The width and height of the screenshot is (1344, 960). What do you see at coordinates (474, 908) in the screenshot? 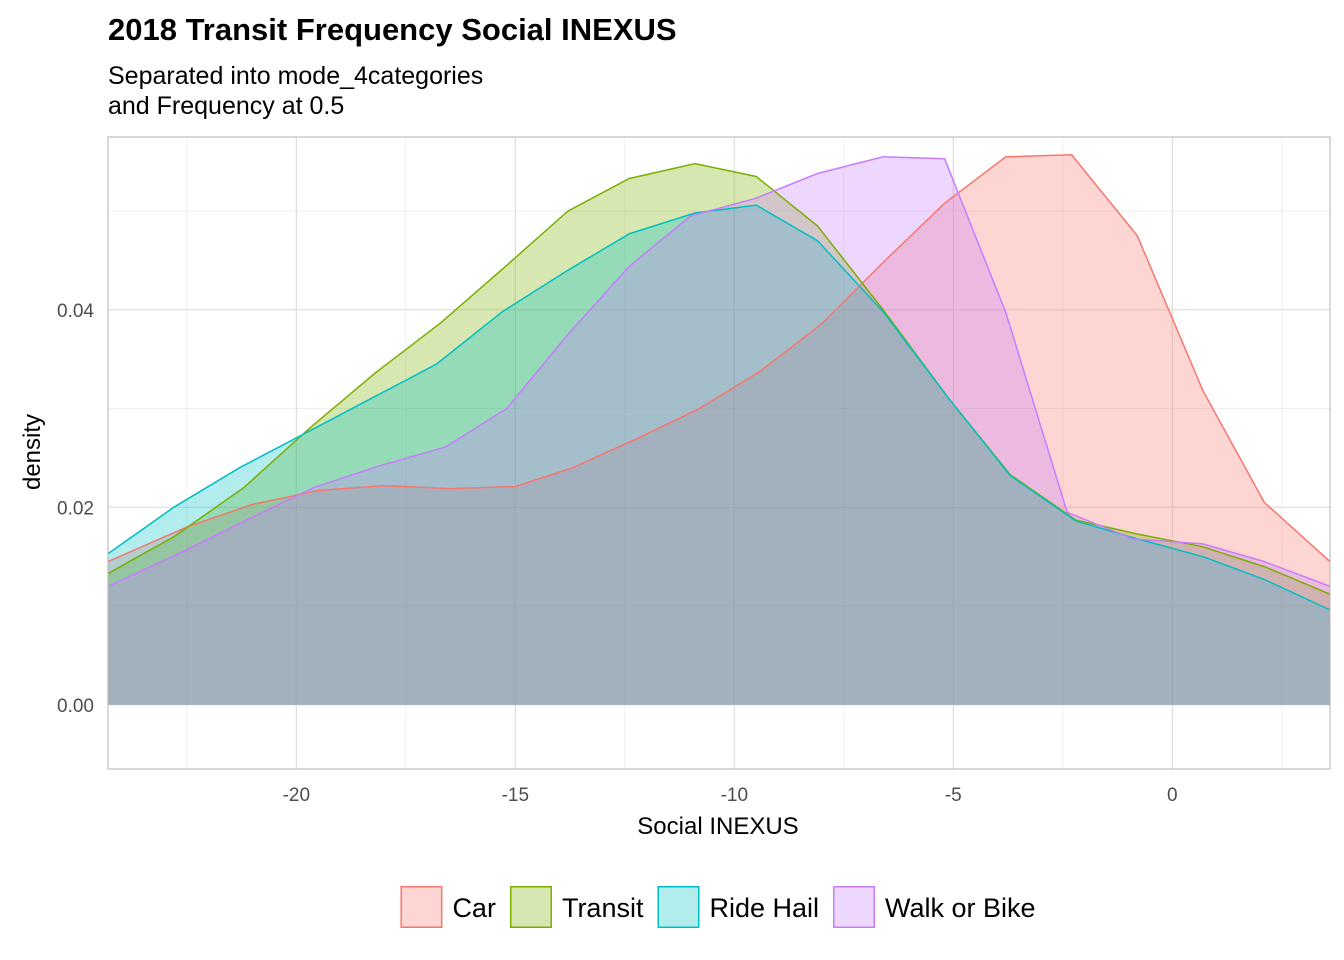
I see `legend-label-car: Car` at bounding box center [474, 908].